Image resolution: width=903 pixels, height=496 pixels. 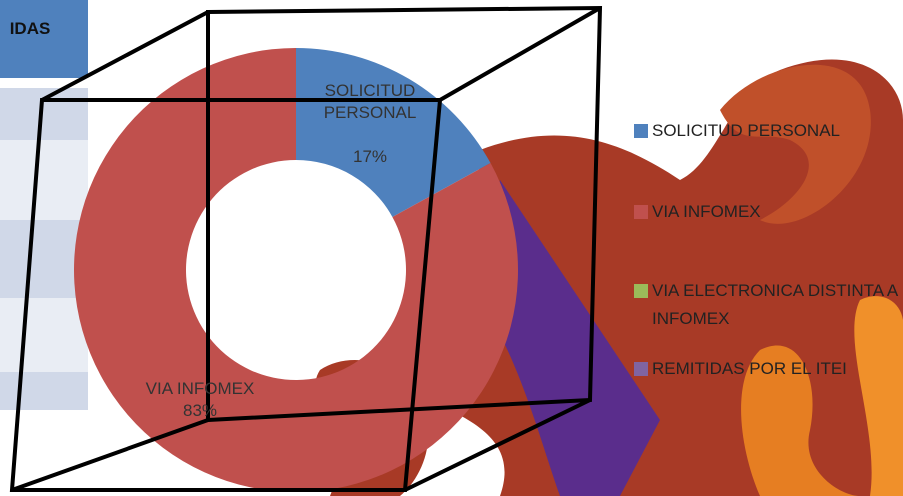 I want to click on data-label-category: VIA INFOMEX, so click(x=200, y=388).